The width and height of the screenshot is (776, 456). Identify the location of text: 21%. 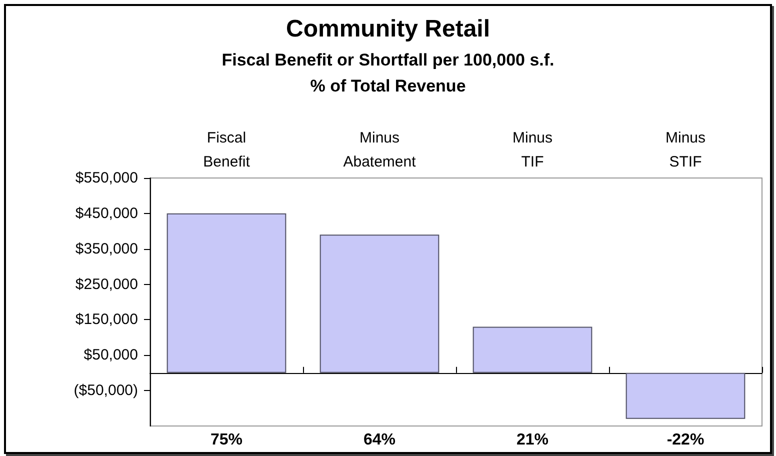
(532, 440).